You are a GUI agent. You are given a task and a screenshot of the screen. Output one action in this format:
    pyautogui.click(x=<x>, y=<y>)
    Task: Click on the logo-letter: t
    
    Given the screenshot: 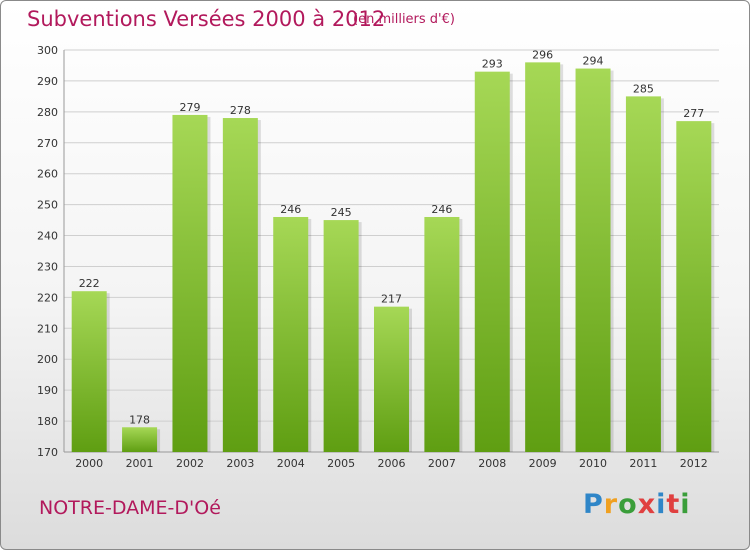 What is the action you would take?
    pyautogui.click(x=673, y=504)
    